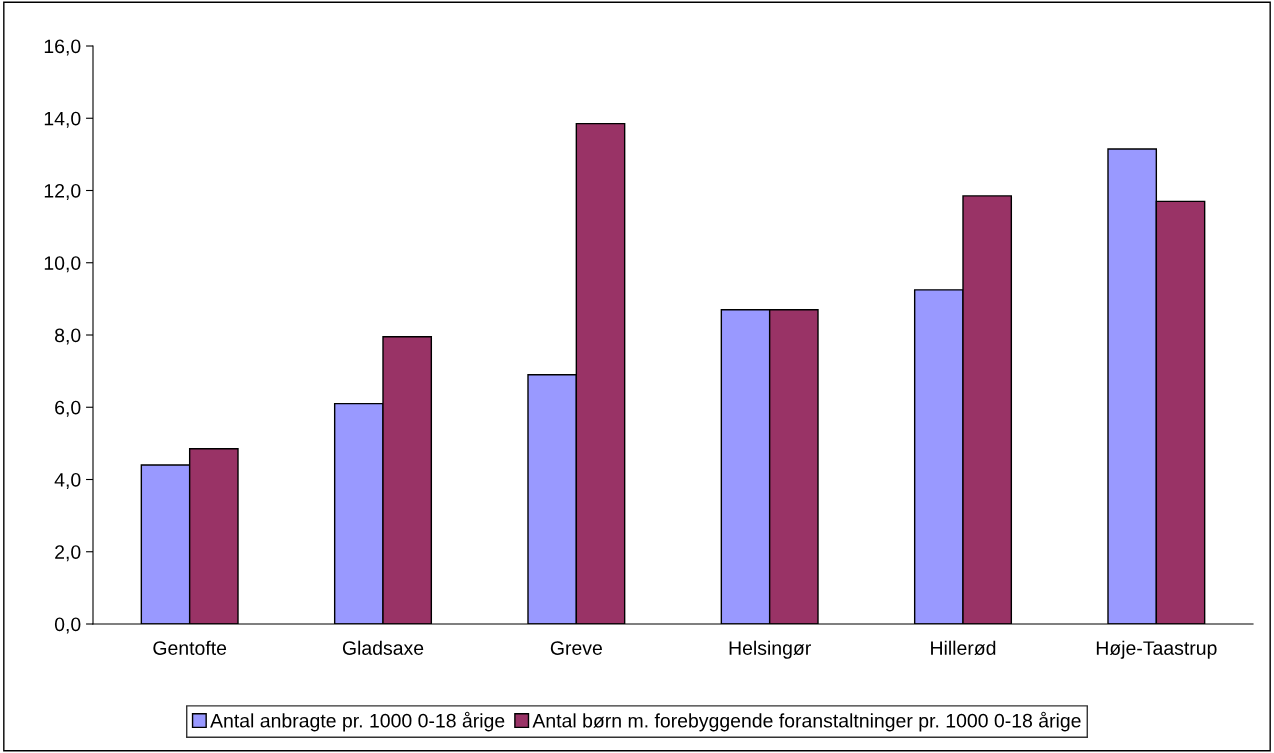  What do you see at coordinates (576, 648) in the screenshot?
I see `x-tick-label: Greve` at bounding box center [576, 648].